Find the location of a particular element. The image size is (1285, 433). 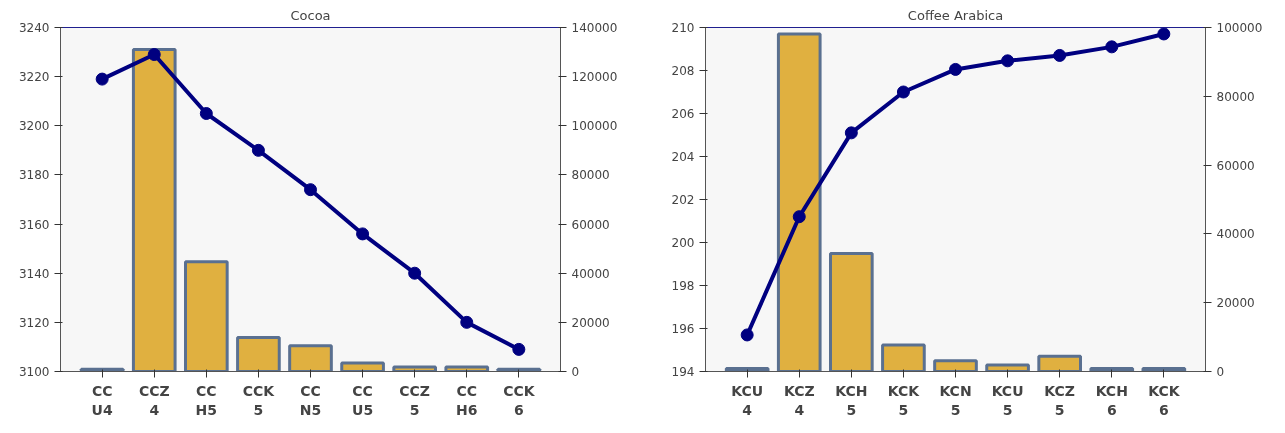

y-tick-label: 3180 is located at coordinates (34, 175).